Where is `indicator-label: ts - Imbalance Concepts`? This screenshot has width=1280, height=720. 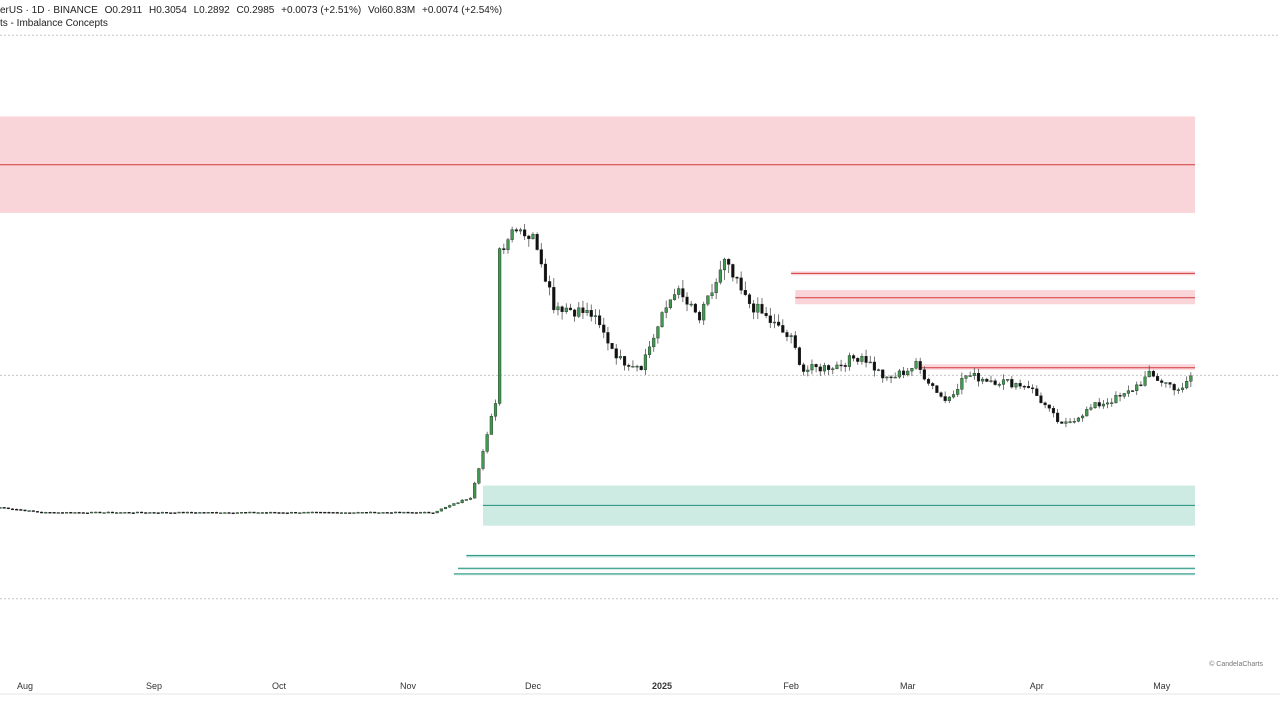
indicator-label: ts - Imbalance Concepts is located at coordinates (54, 23).